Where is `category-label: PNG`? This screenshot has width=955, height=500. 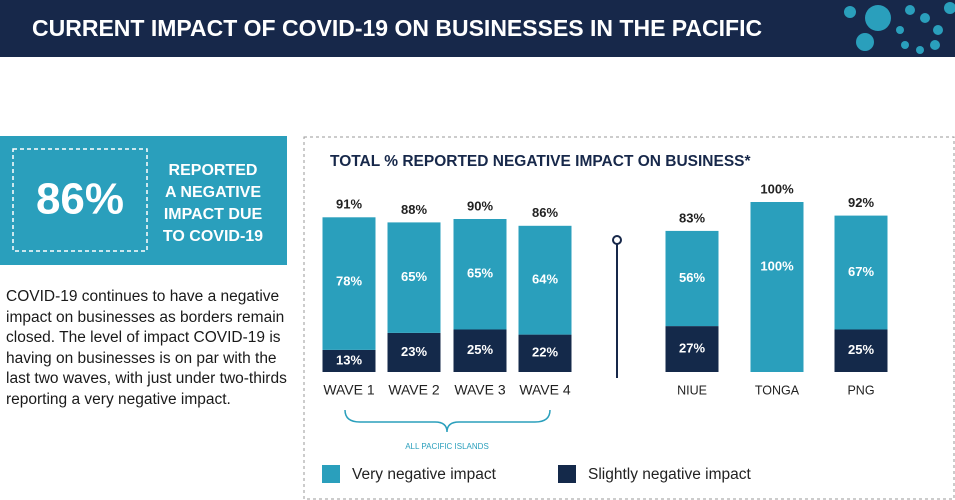 category-label: PNG is located at coordinates (860, 390).